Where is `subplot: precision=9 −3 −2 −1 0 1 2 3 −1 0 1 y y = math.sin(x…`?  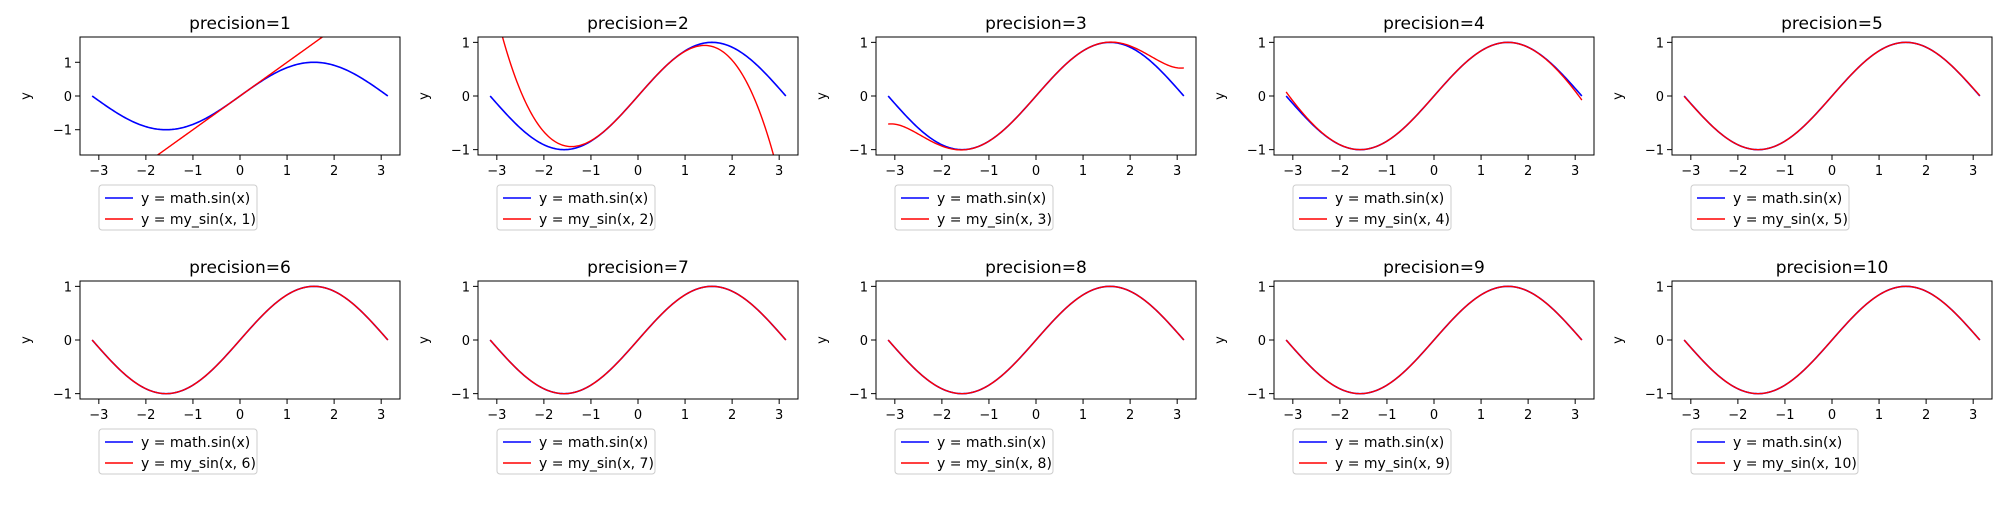
subplot: precision=9 −3 −2 −1 0 1 2 3 −1 0 1 y y = math.sin(x… is located at coordinates (1404, 366).